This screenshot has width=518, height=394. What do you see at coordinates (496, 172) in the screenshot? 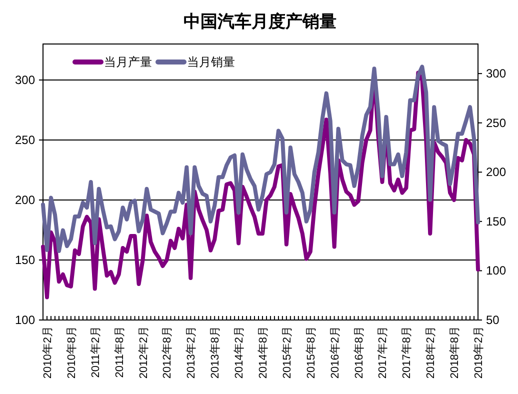
I see `y2-tick-label: 200` at bounding box center [496, 172].